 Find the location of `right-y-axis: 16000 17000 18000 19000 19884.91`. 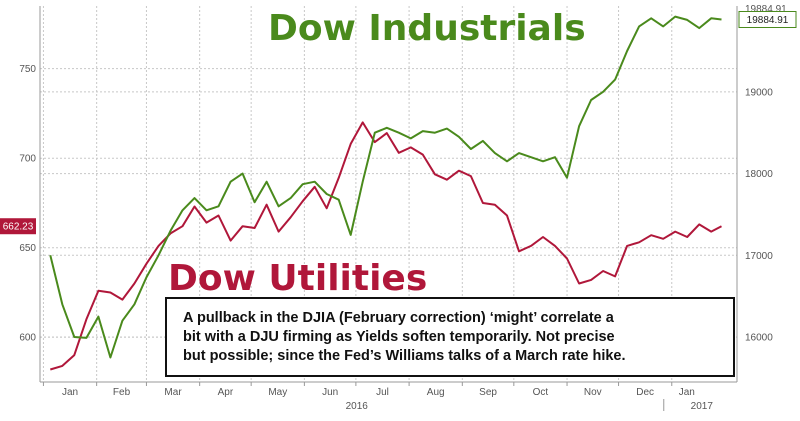

right-y-axis: 16000 17000 18000 19000 19884.91 is located at coordinates (761, 193).